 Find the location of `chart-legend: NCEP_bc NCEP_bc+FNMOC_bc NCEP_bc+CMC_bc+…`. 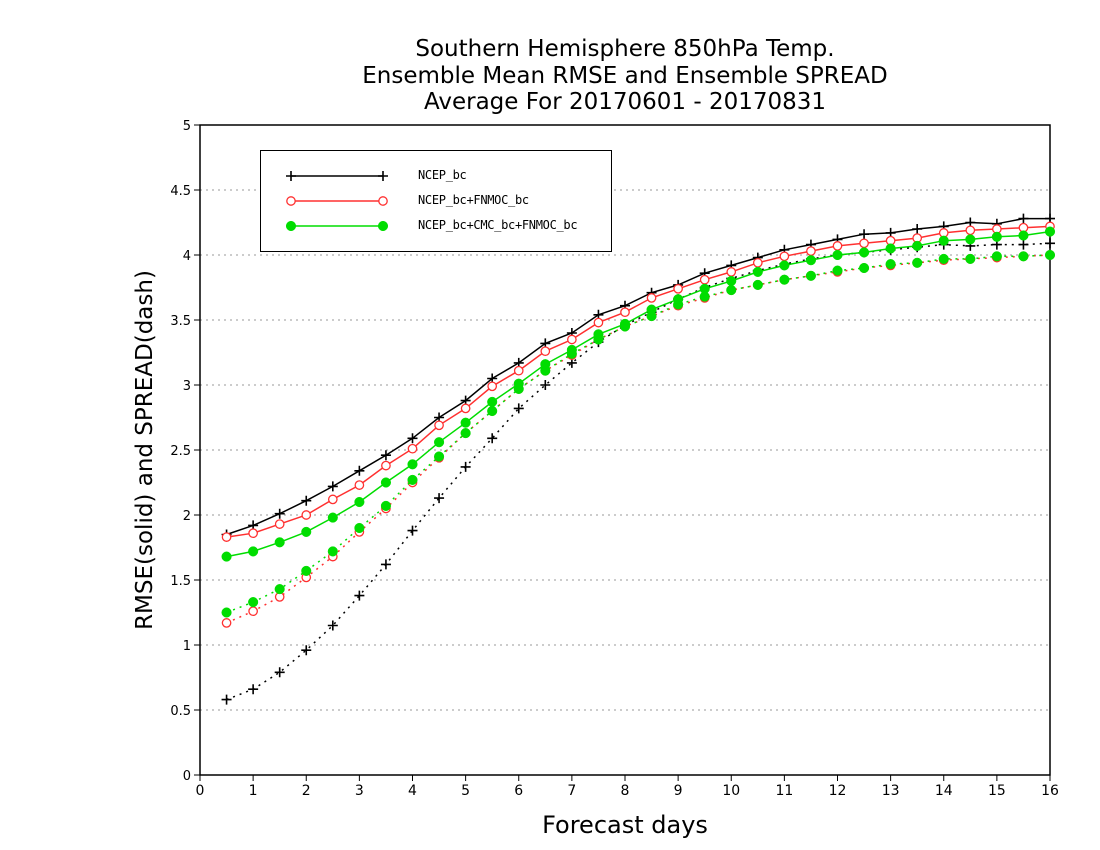

chart-legend: NCEP_bc NCEP_bc+FNMOC_bc NCEP_bc+CMC_bc+… is located at coordinates (436, 201).